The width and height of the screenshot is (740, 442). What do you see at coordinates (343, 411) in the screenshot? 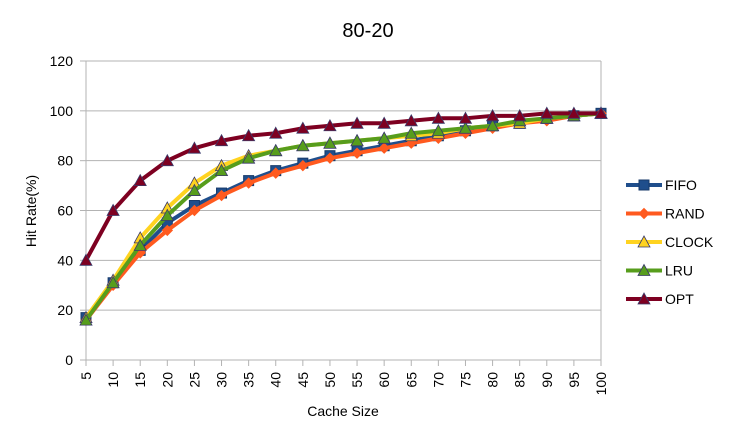
I see `x-axis-title: Cache Size` at bounding box center [343, 411].